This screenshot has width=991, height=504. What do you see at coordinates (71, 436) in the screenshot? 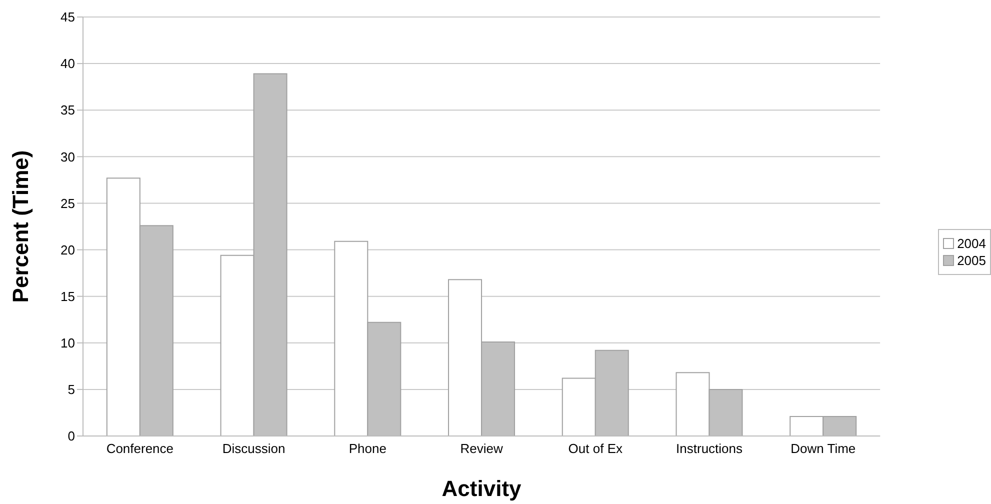
I see `y-tick-label: 0` at bounding box center [71, 436].